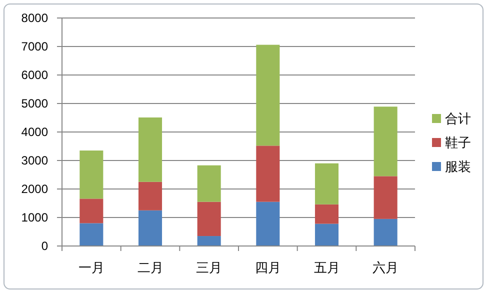 The image size is (487, 293). I want to click on x-tick-label: 二月, so click(150, 267).